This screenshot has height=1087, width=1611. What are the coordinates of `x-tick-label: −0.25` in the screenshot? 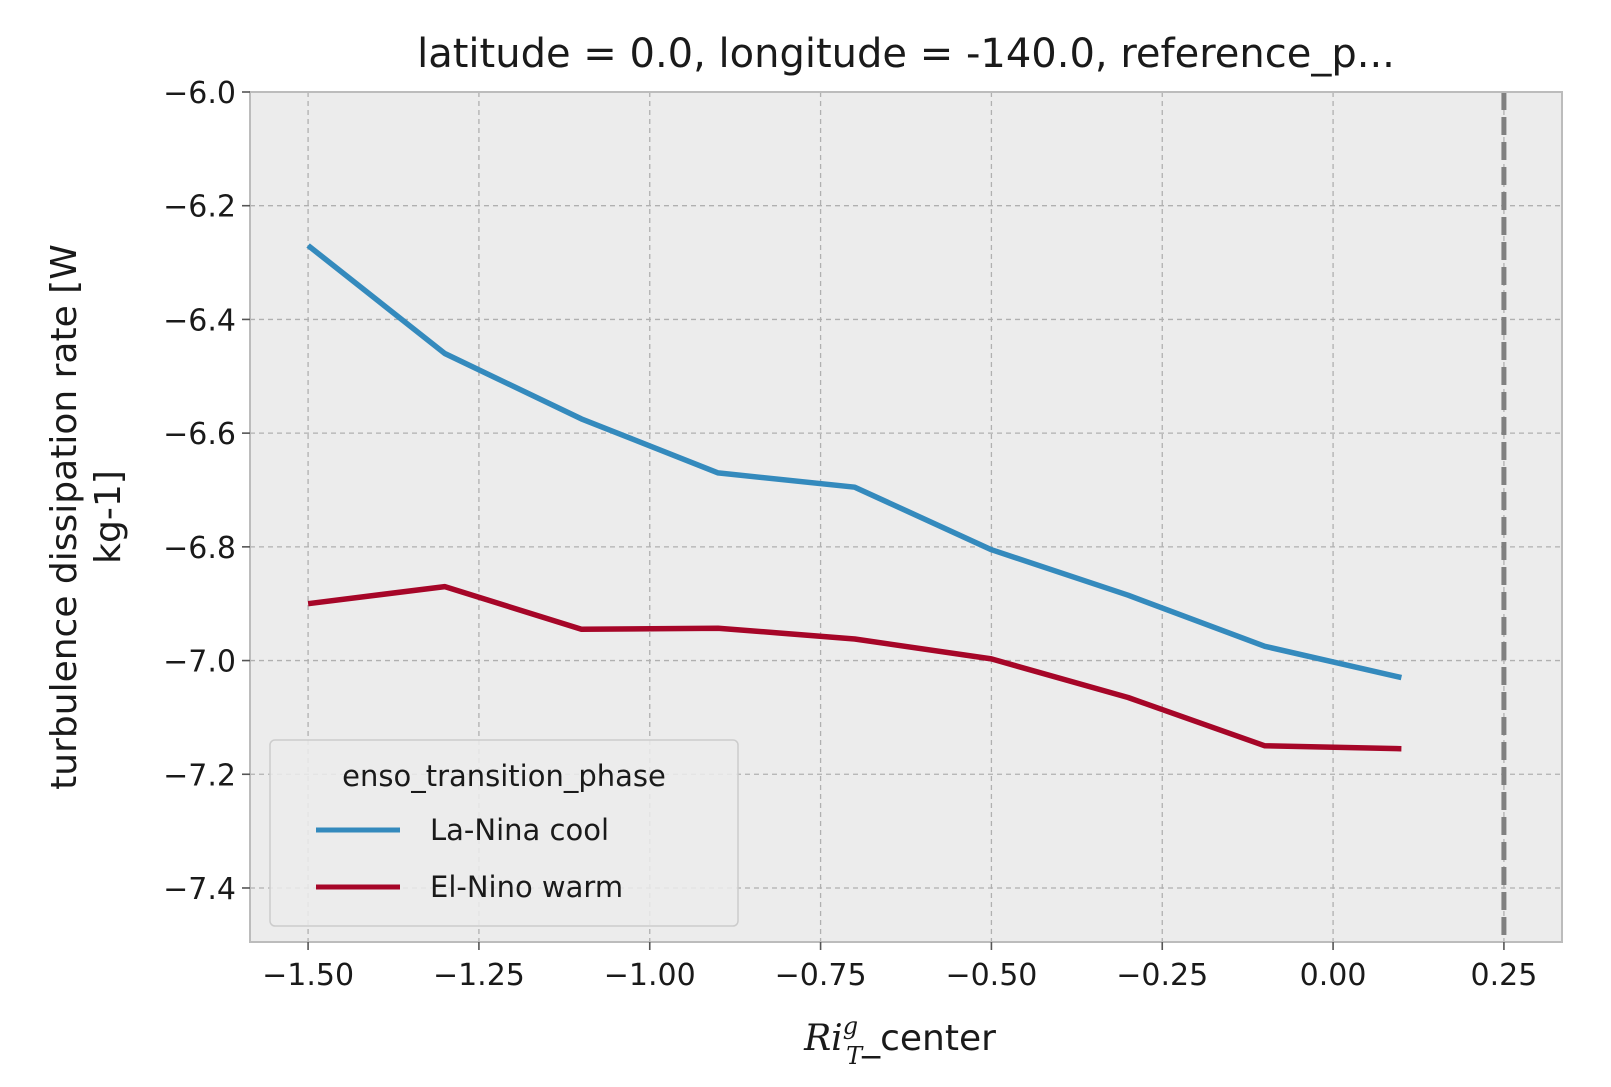 It's located at (1162, 975).